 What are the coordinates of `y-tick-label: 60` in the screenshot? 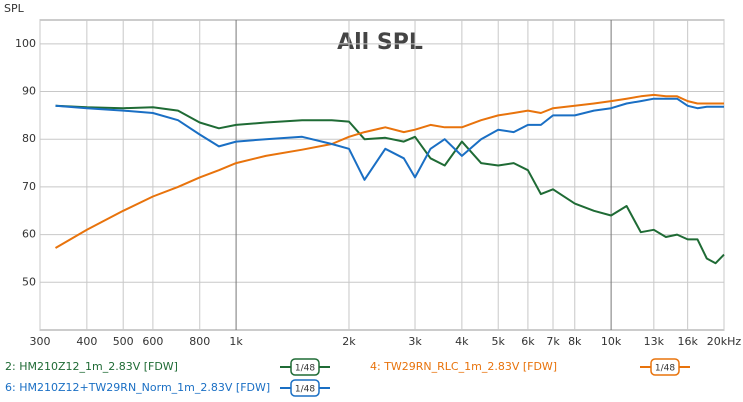 It's located at (29, 234).